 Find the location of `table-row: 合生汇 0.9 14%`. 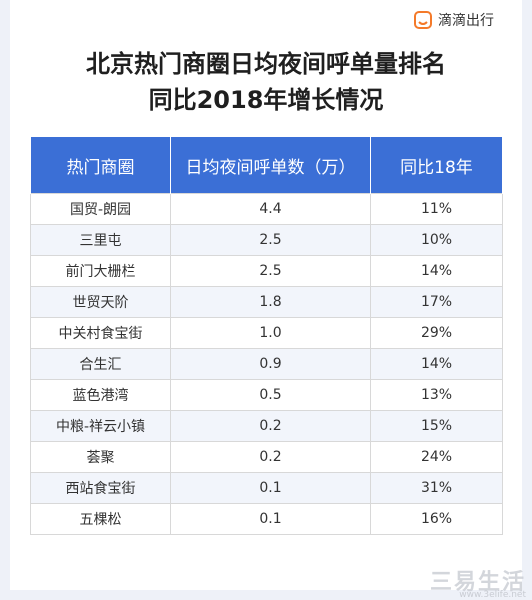

table-row: 合生汇 0.9 14% is located at coordinates (266, 364).